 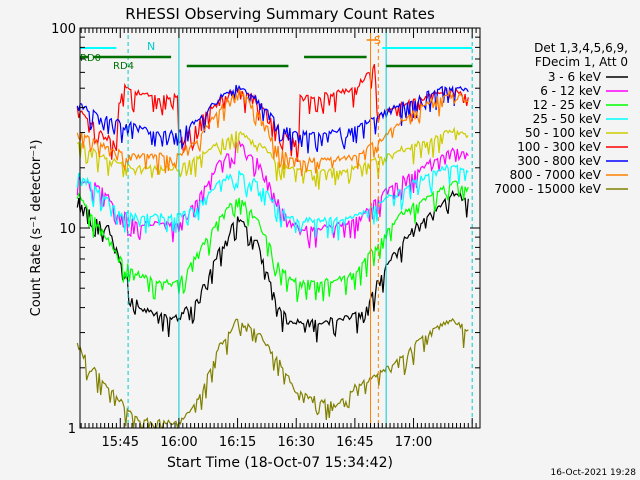 What do you see at coordinates (567, 119) in the screenshot?
I see `legend-label-3: 25 - 50 keV` at bounding box center [567, 119].